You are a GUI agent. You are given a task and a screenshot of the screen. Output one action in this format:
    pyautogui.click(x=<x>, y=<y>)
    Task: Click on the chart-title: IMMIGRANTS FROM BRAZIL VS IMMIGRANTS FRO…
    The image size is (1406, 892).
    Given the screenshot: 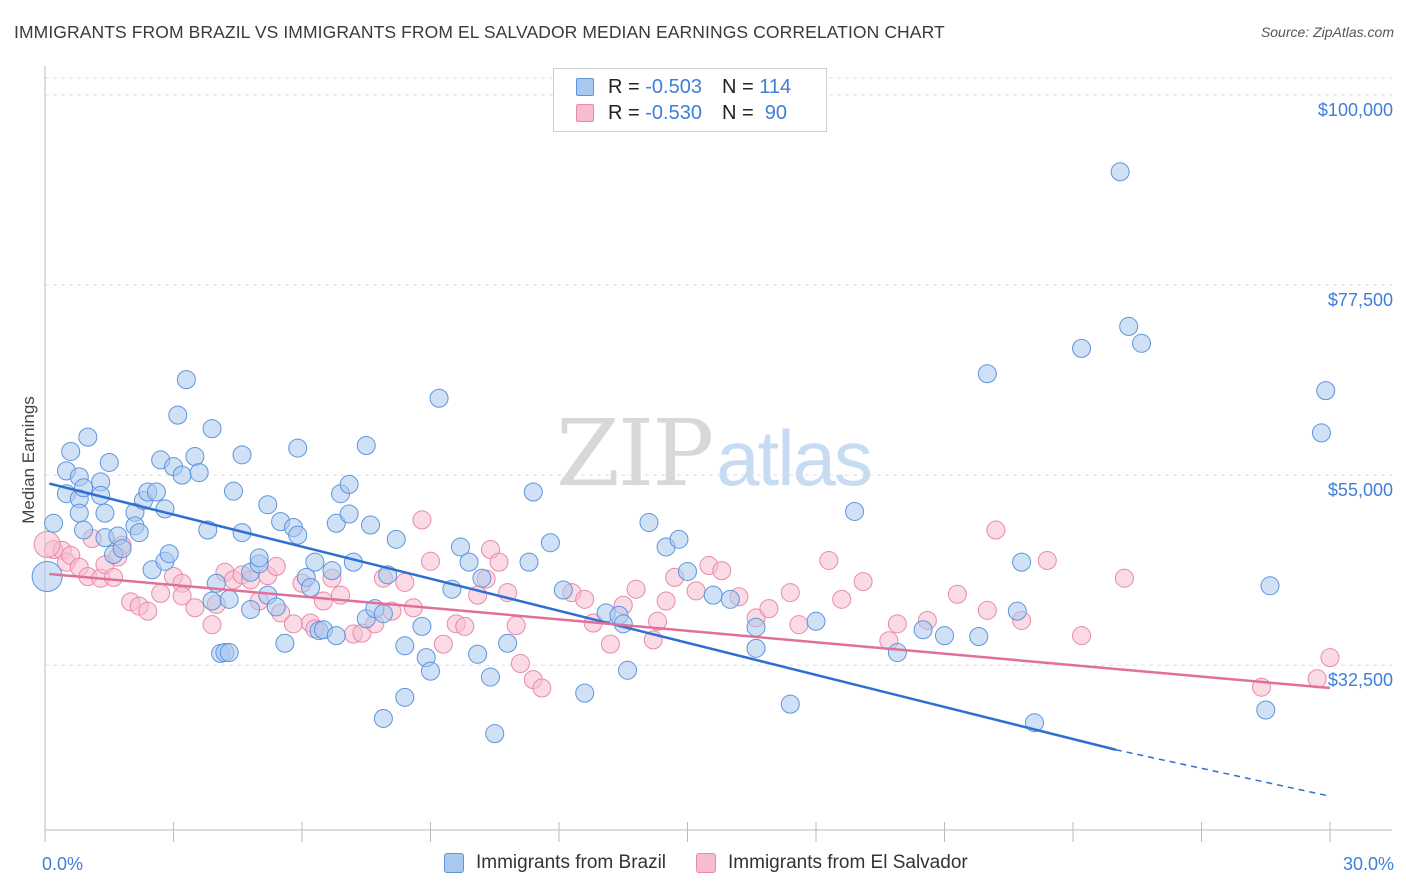 What is the action you would take?
    pyautogui.click(x=479, y=32)
    